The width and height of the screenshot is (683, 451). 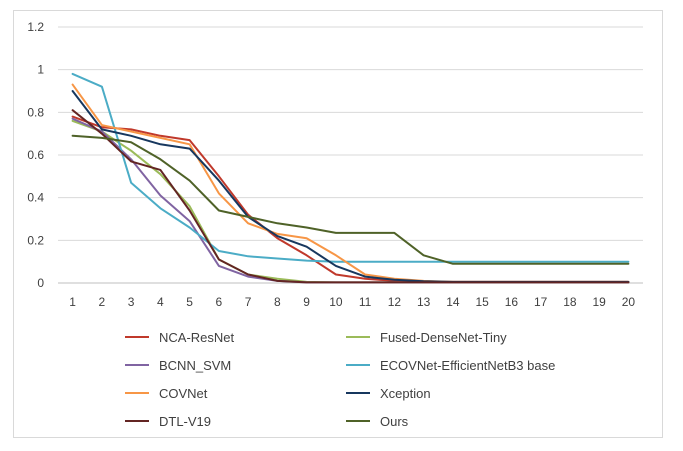 What do you see at coordinates (512, 302) in the screenshot?
I see `x-tick-label: 16` at bounding box center [512, 302].